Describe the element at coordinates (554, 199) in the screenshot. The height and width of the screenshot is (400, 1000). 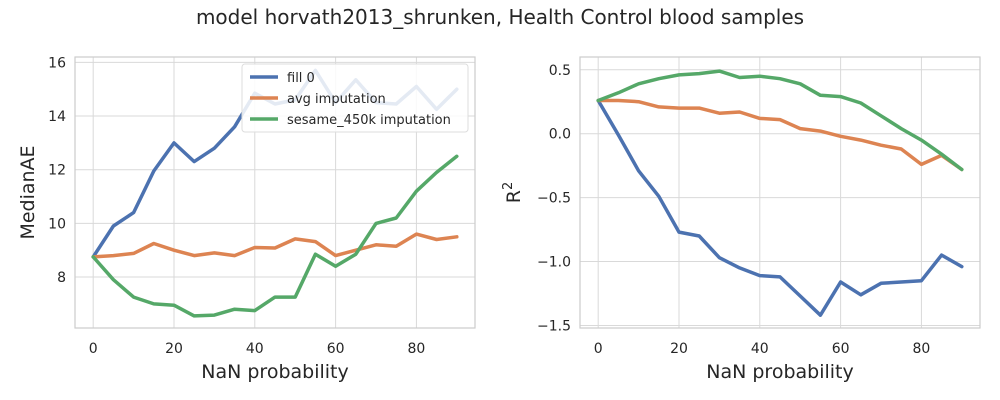
I see `y-tick-label: −0.5` at that location.